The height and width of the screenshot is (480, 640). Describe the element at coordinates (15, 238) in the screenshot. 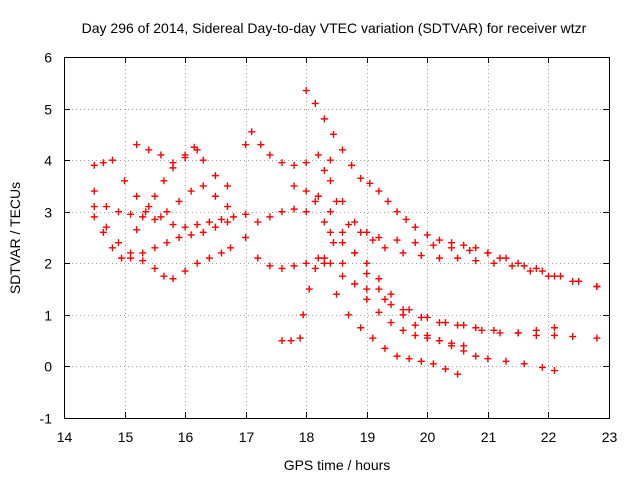

I see `y-axis-label: SDTVAR / TECUs` at that location.